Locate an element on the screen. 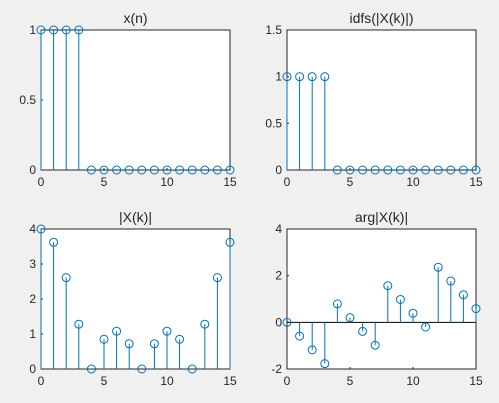  subplot-3-xtick-label: 10 is located at coordinates (167, 381).